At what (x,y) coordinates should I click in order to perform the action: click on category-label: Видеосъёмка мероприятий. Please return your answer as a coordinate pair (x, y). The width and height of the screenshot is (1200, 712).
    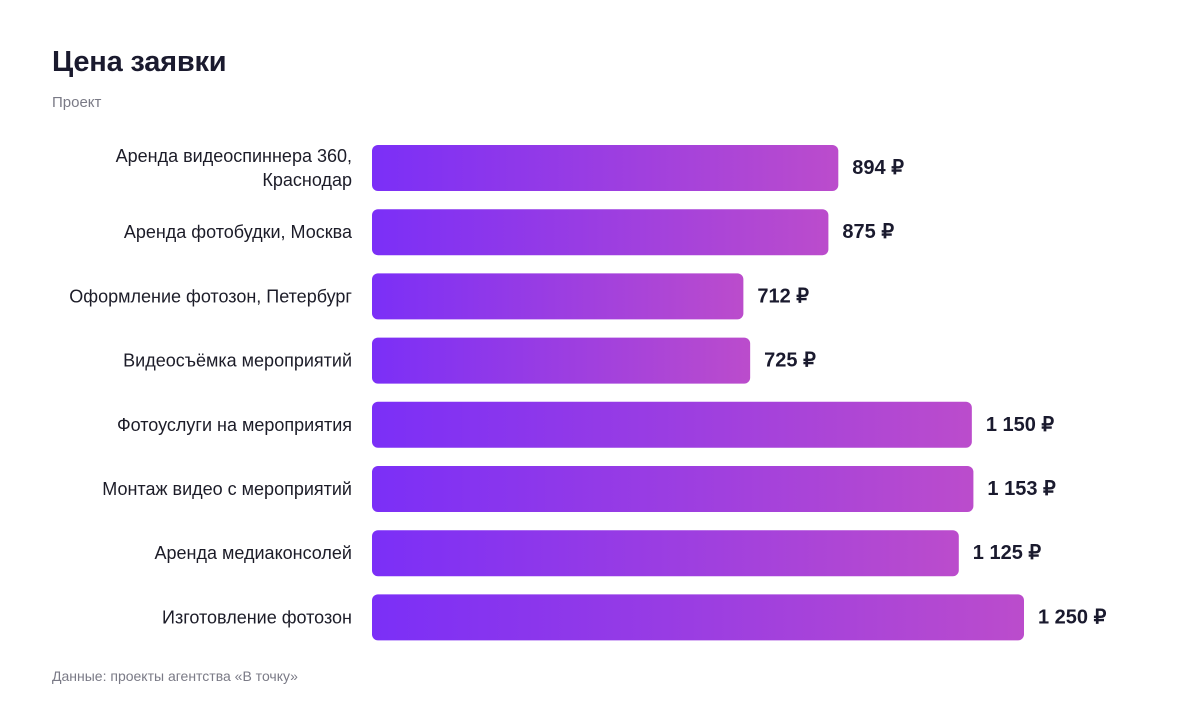
    Looking at the image, I should click on (237, 361).